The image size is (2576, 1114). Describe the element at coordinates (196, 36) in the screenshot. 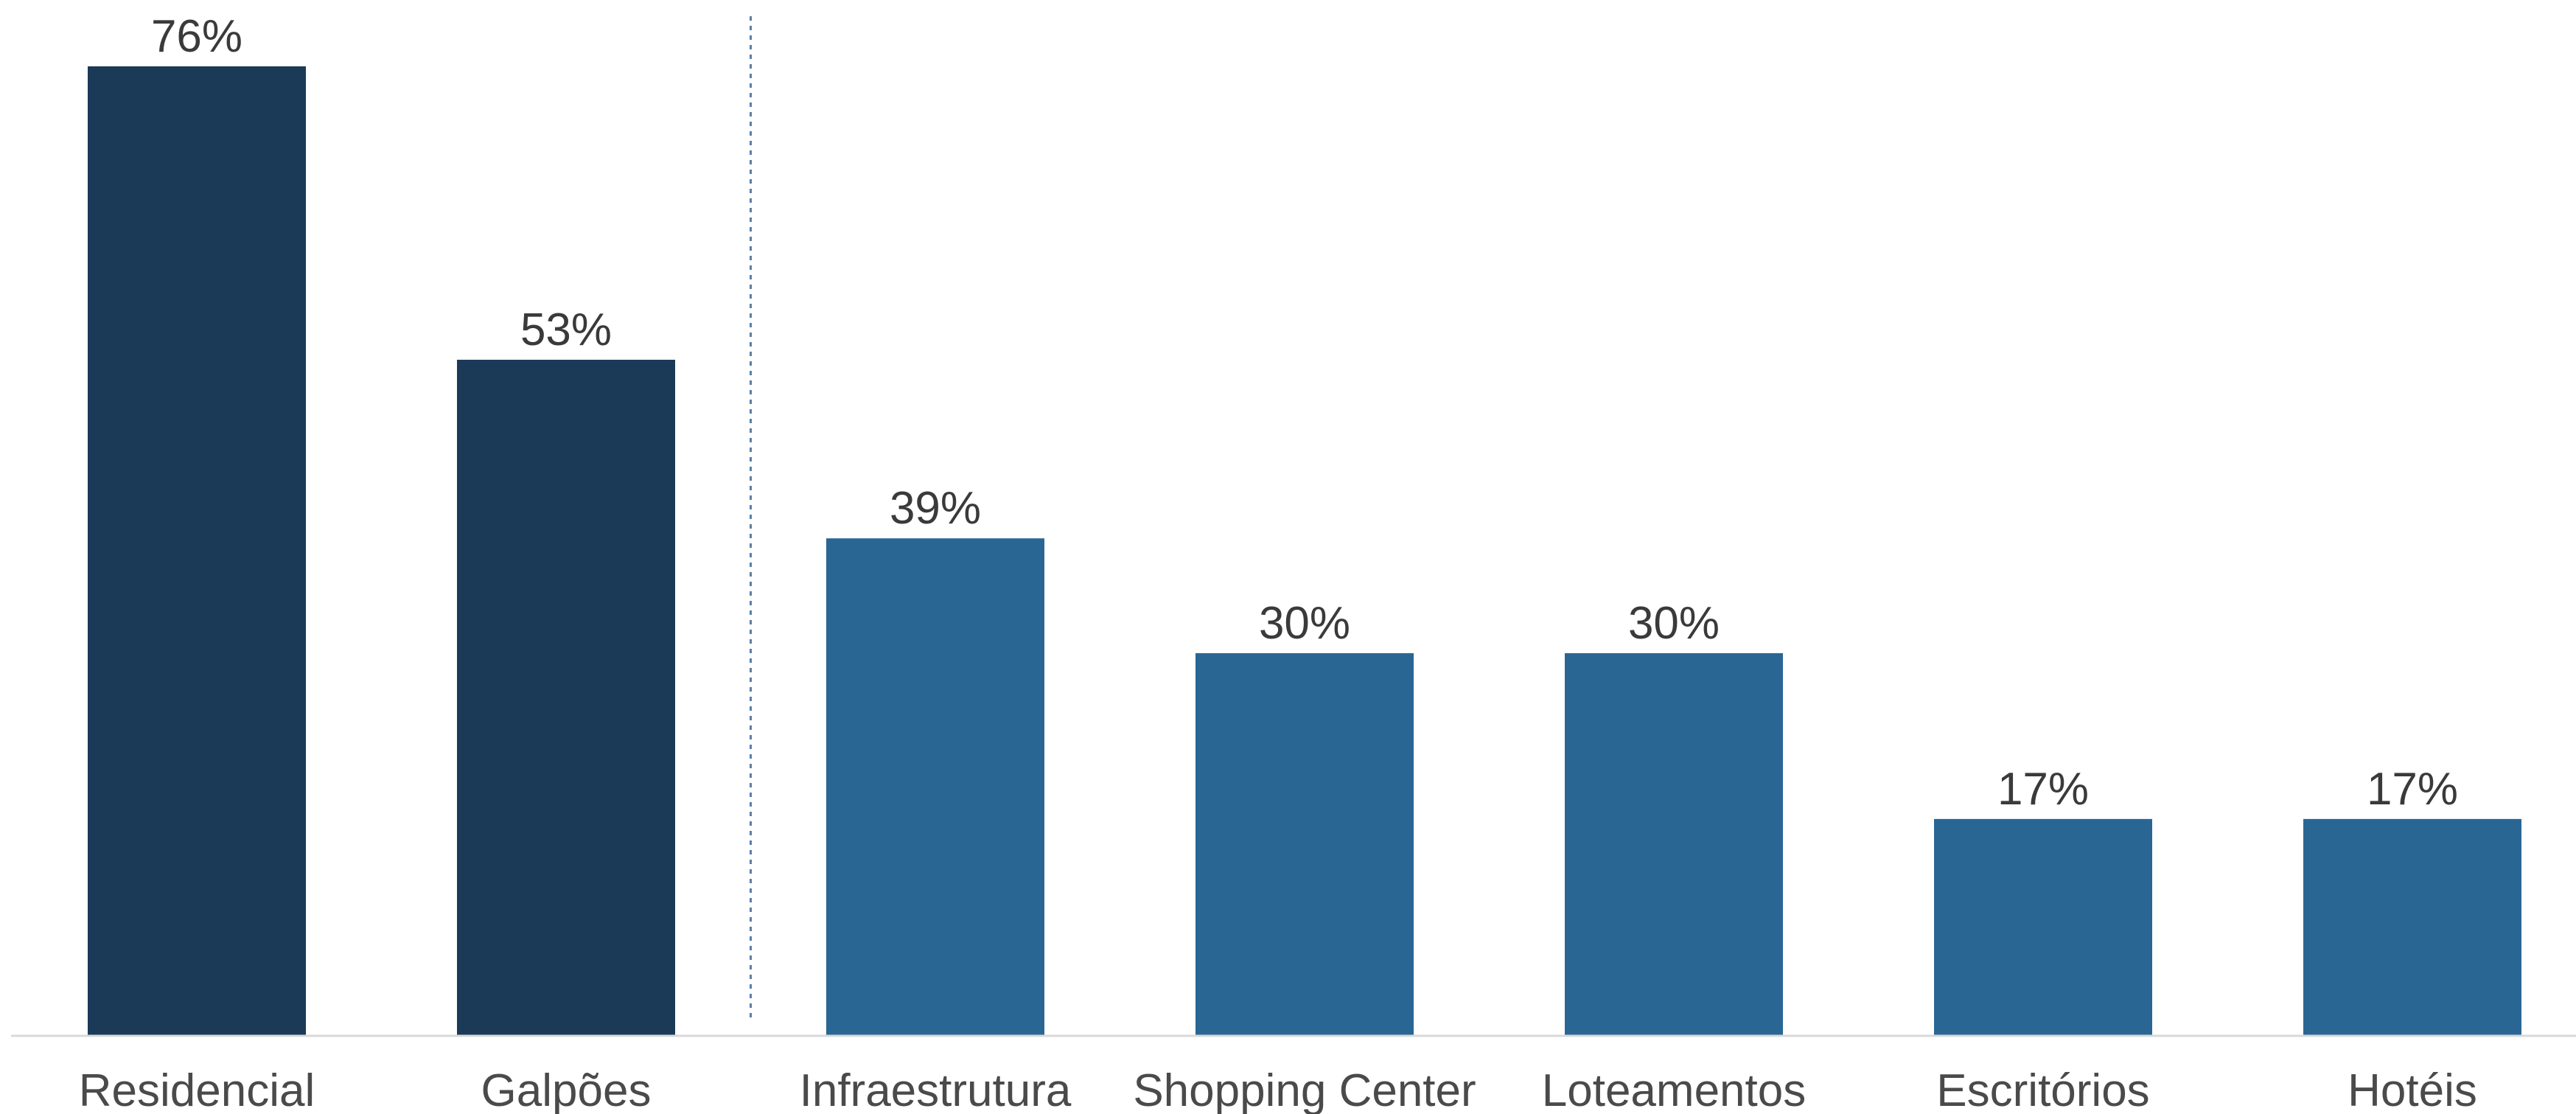

I see `value-label-0: 76%` at that location.